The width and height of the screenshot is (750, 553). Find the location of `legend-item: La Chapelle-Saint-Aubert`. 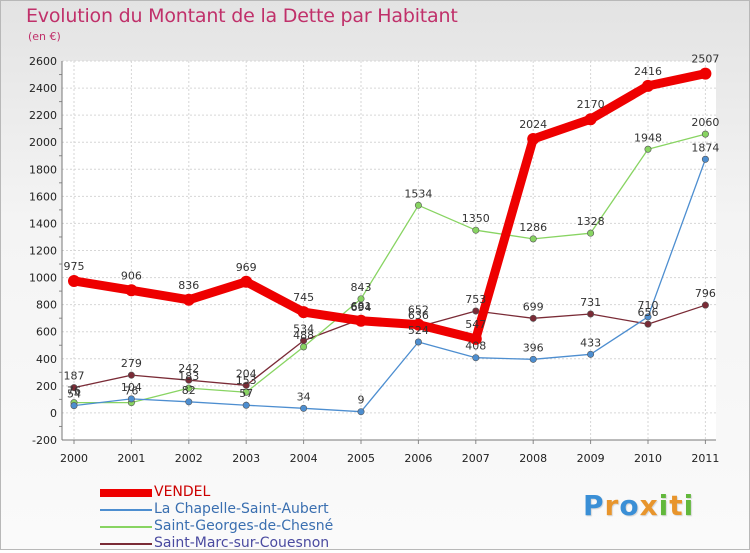

legend-item: La Chapelle-Saint-Aubert is located at coordinates (216, 509).